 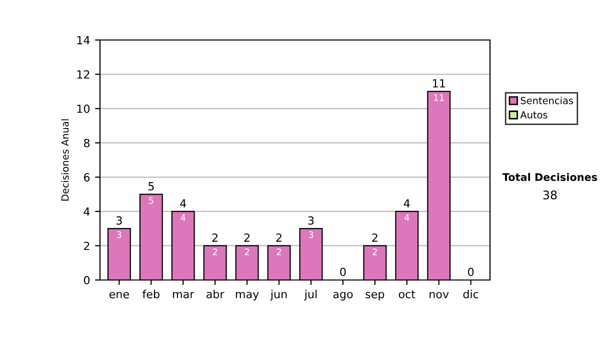 I want to click on x-tick-label: ene, so click(x=119, y=295).